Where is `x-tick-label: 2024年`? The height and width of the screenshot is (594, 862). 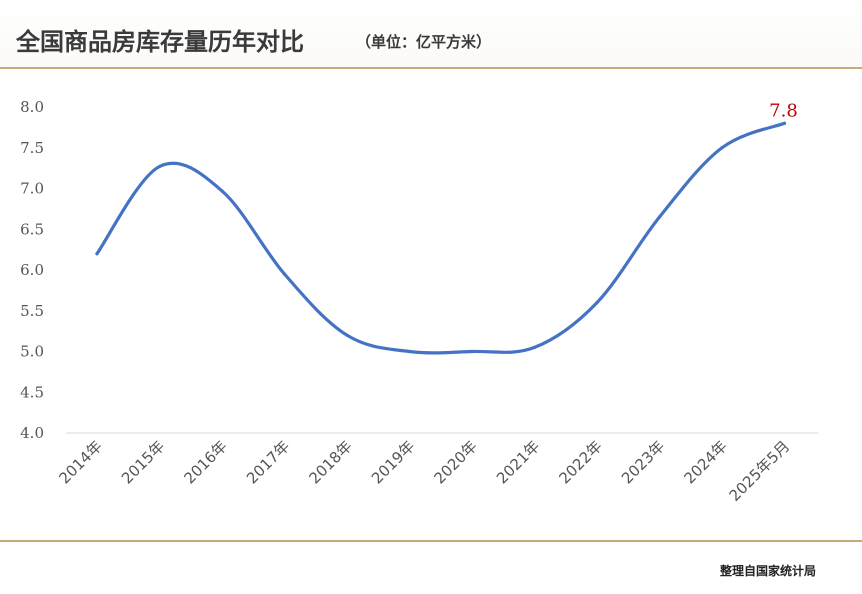 x-tick-label: 2024年 is located at coordinates (705, 462).